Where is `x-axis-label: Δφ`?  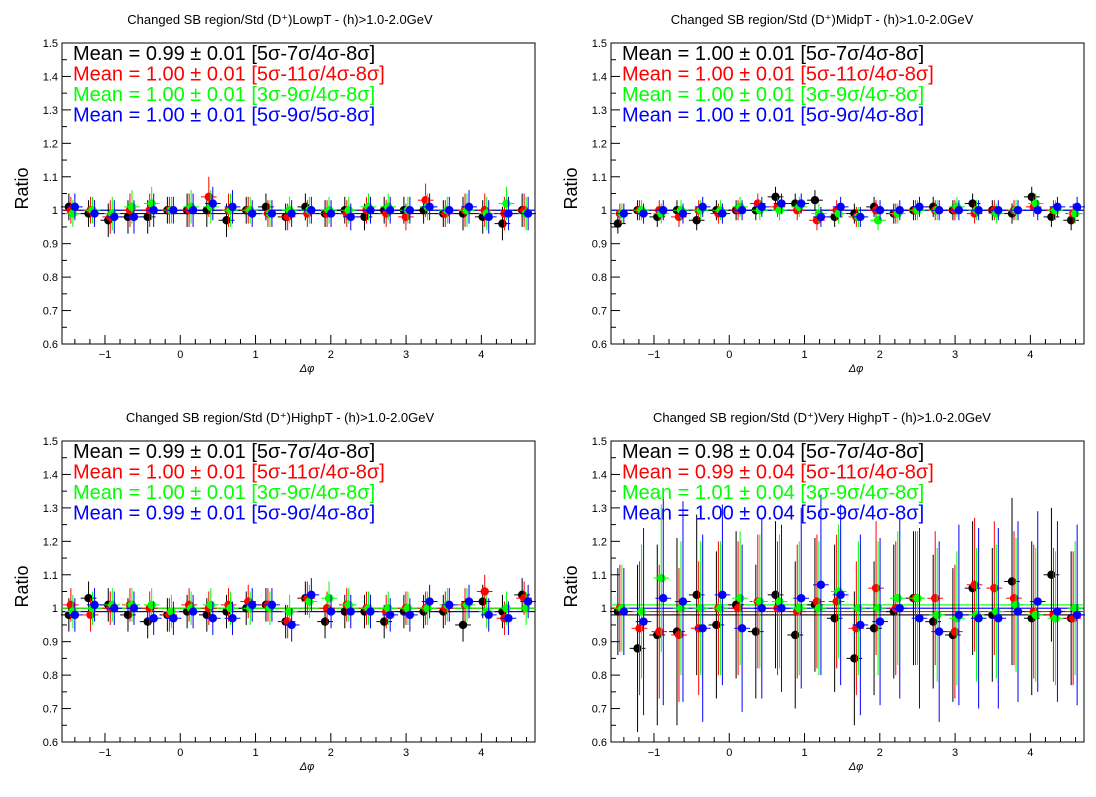
x-axis-label: Δφ is located at coordinates (307, 767).